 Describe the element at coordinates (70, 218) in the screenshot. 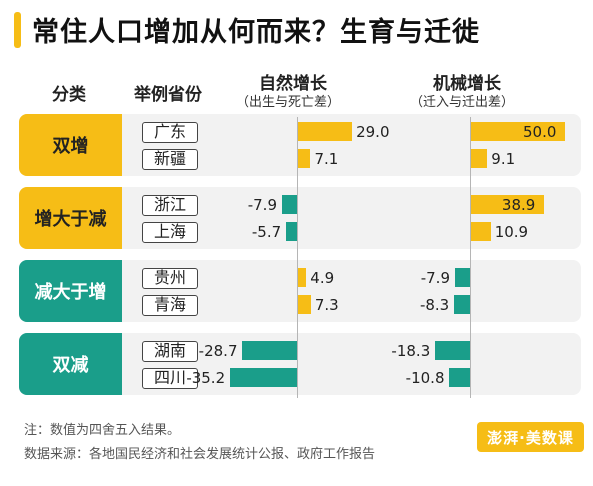

I see `category-label: 增大于减` at that location.